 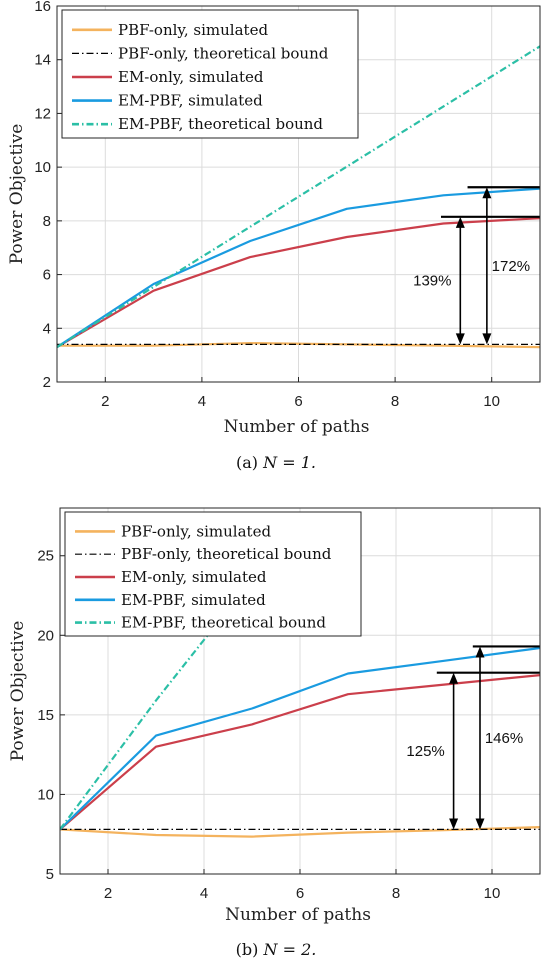 I want to click on annotation-label: 125%, so click(x=425, y=751).